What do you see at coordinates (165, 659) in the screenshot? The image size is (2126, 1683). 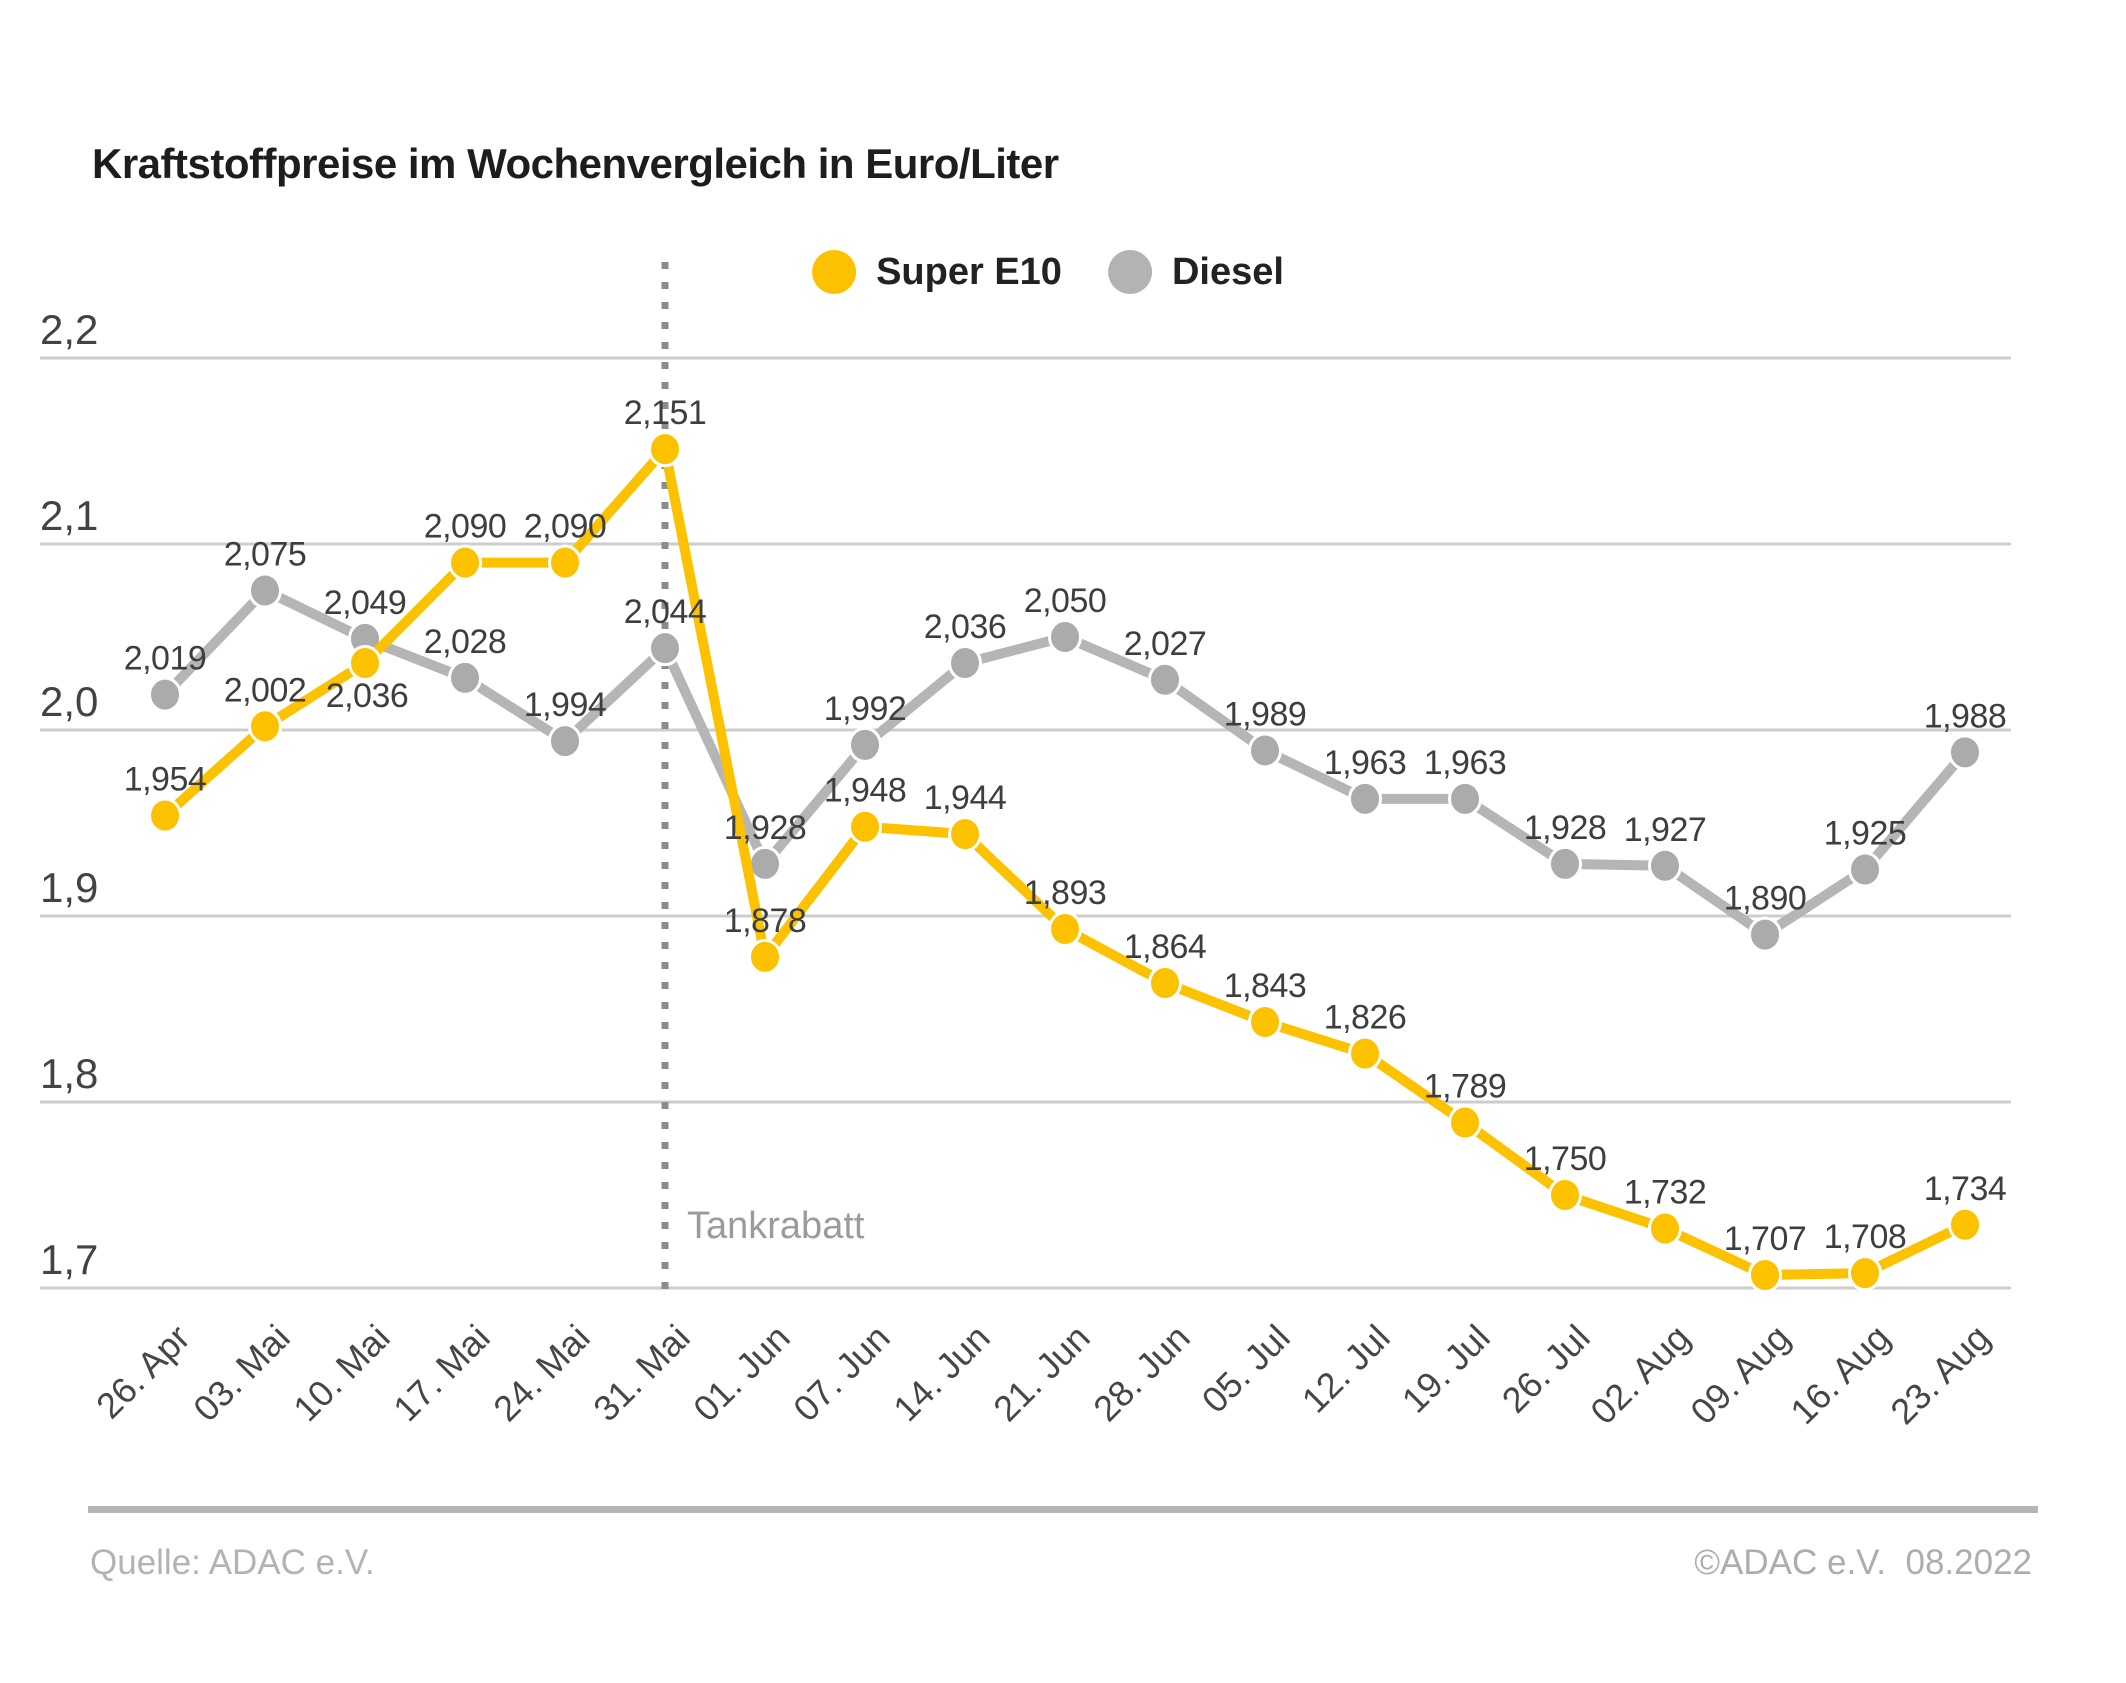 I see `value-label: 2,019` at bounding box center [165, 659].